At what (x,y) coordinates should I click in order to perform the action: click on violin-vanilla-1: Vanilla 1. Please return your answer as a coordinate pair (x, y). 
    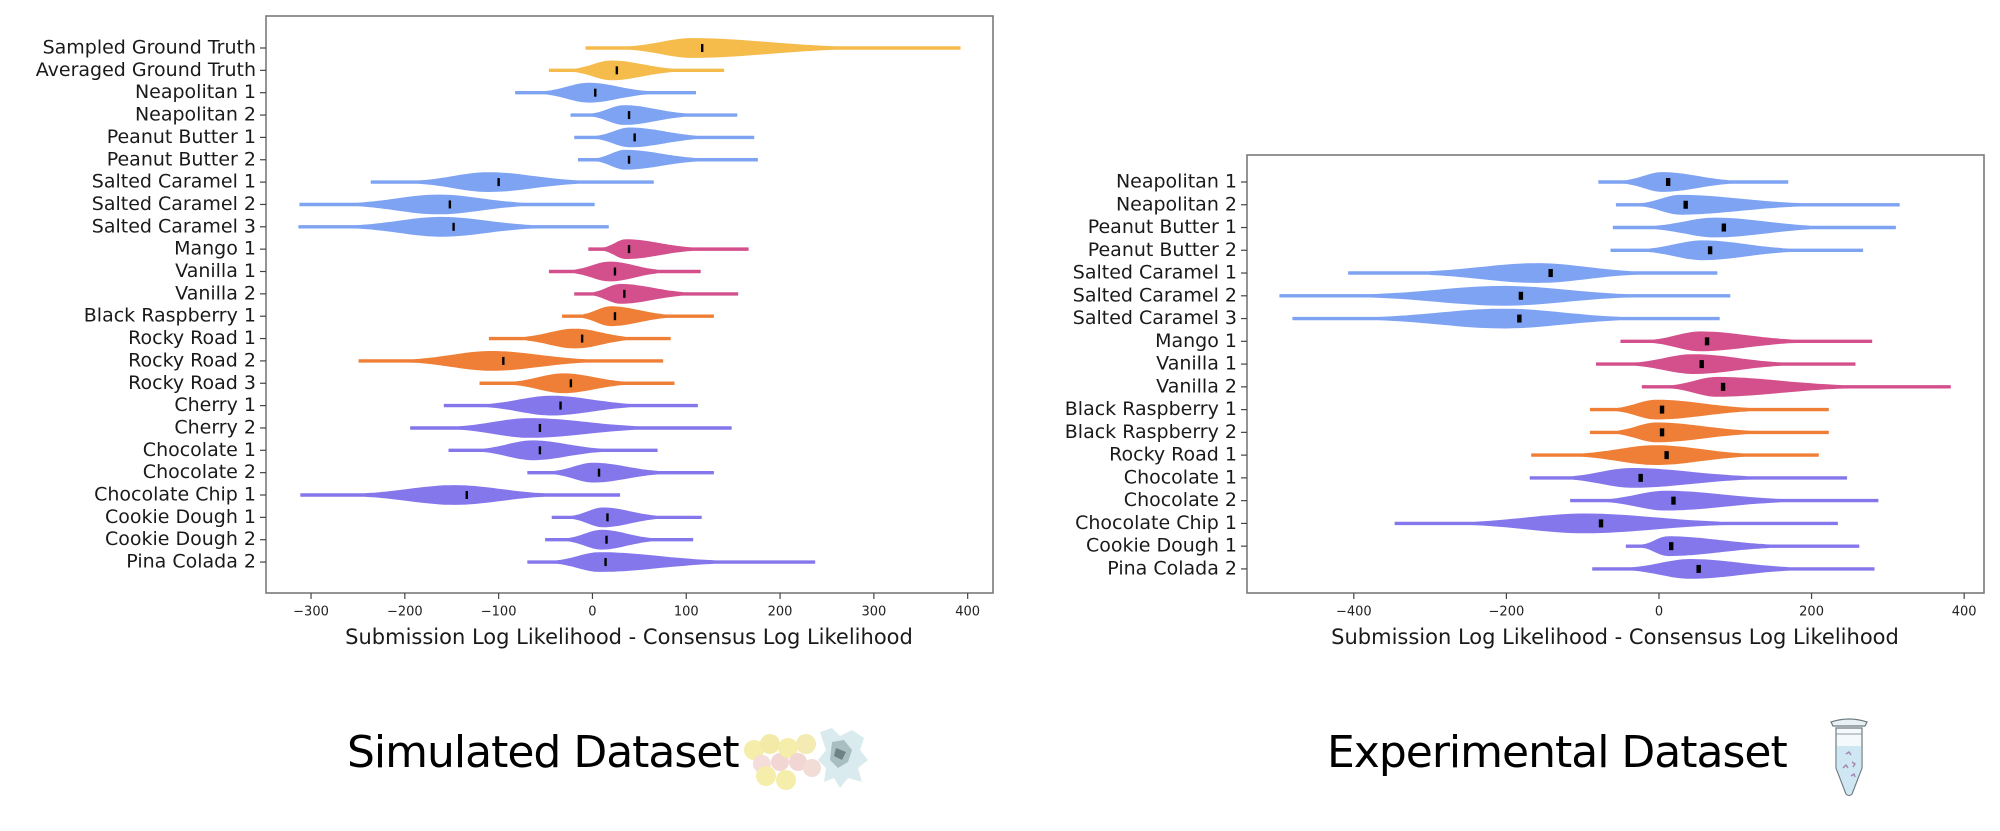
    Looking at the image, I should click on (1506, 364).